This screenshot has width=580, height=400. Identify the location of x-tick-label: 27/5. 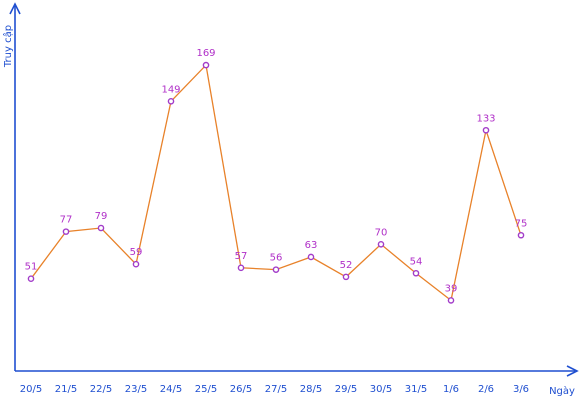
(276, 389).